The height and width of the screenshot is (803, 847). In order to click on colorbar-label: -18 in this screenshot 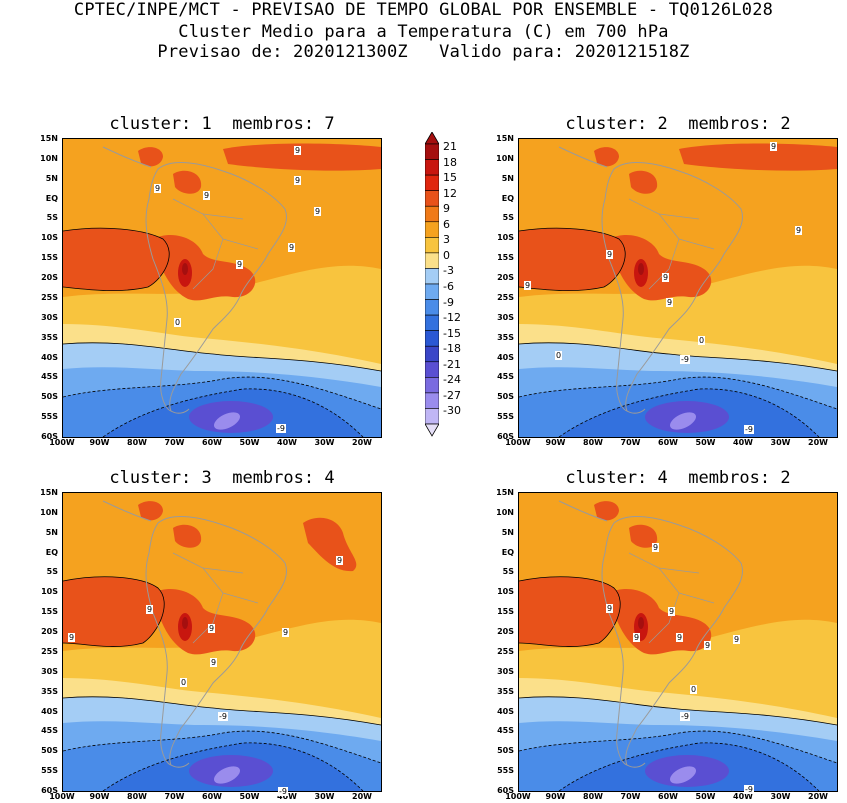, I will do `click(452, 349)`.